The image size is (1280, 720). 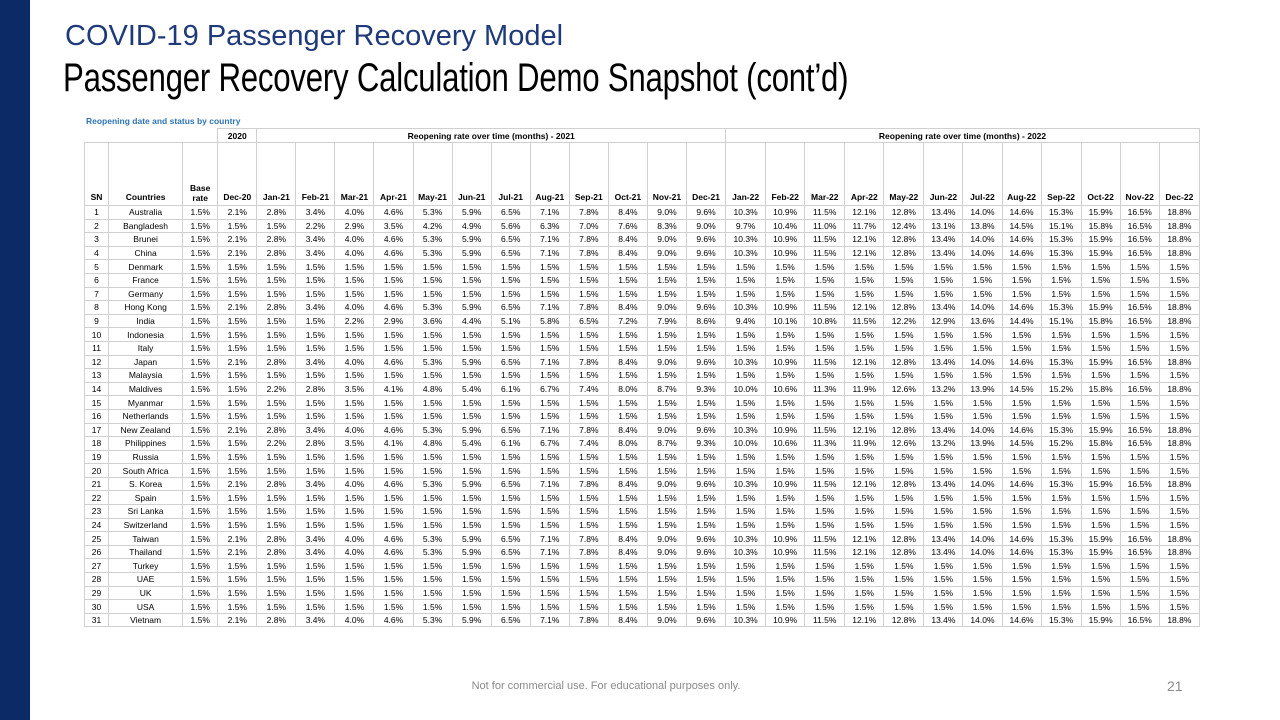 What do you see at coordinates (785, 253) in the screenshot?
I see `rate-cell: 10.9%` at bounding box center [785, 253].